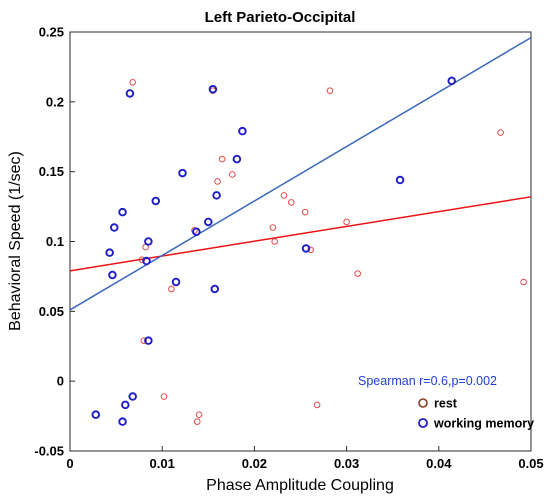 This screenshot has height=499, width=550. I want to click on x-tick-label: 0.05, so click(530, 463).